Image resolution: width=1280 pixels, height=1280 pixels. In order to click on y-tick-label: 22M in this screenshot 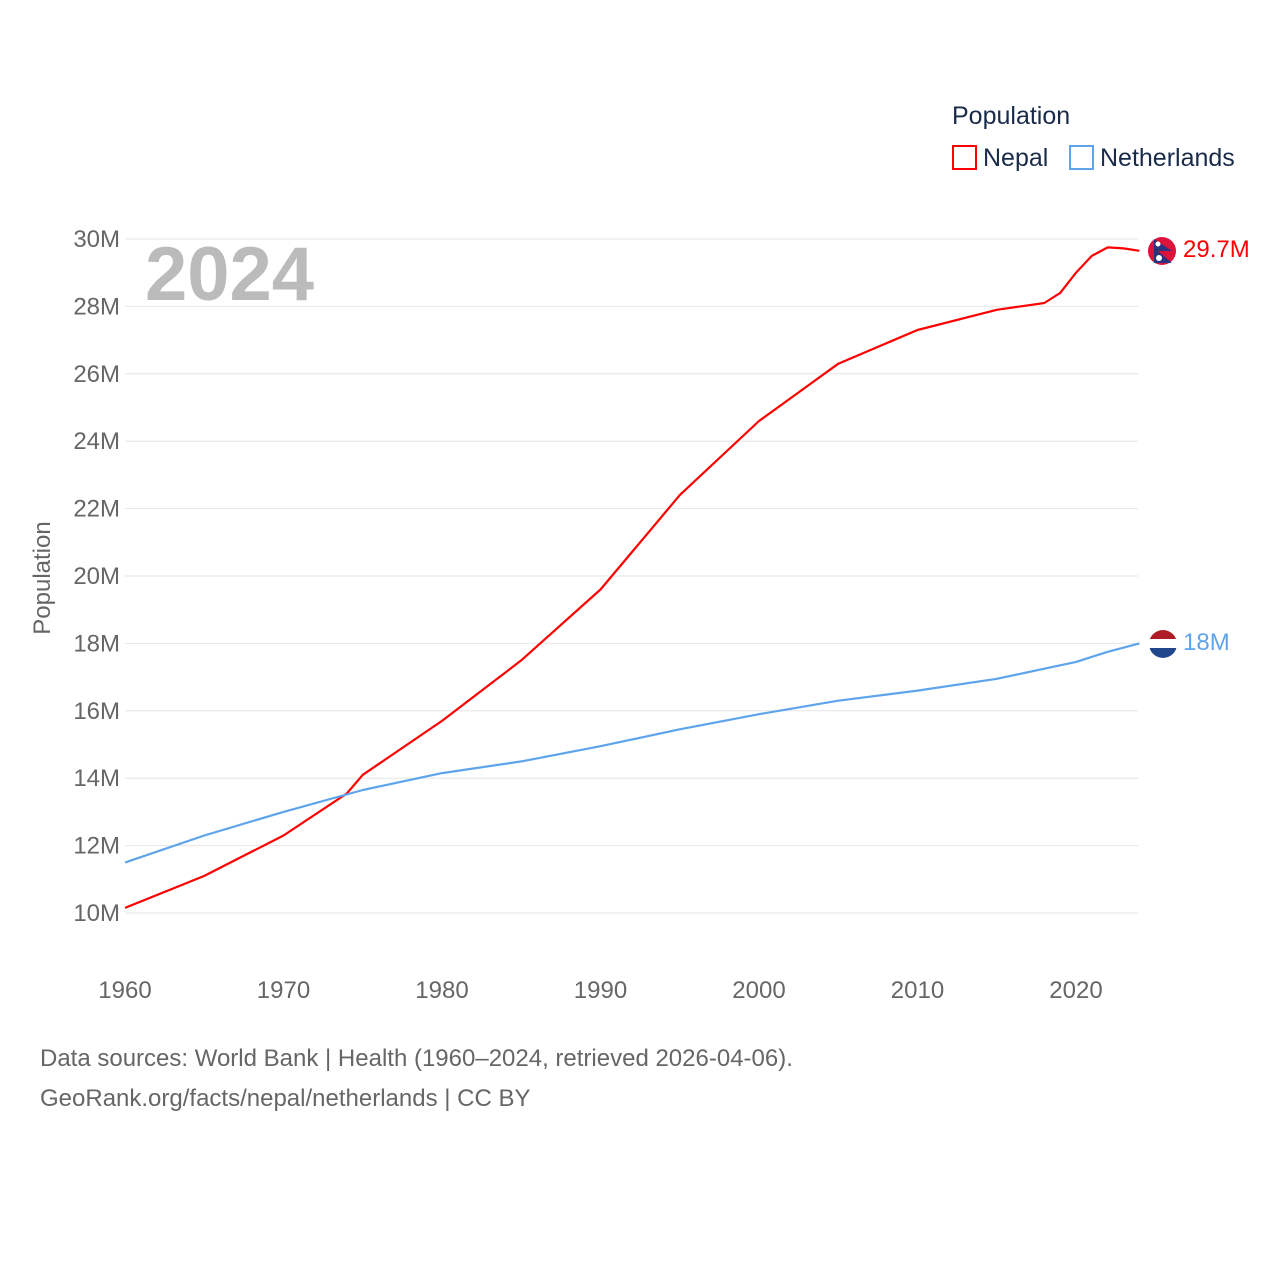, I will do `click(96, 509)`.